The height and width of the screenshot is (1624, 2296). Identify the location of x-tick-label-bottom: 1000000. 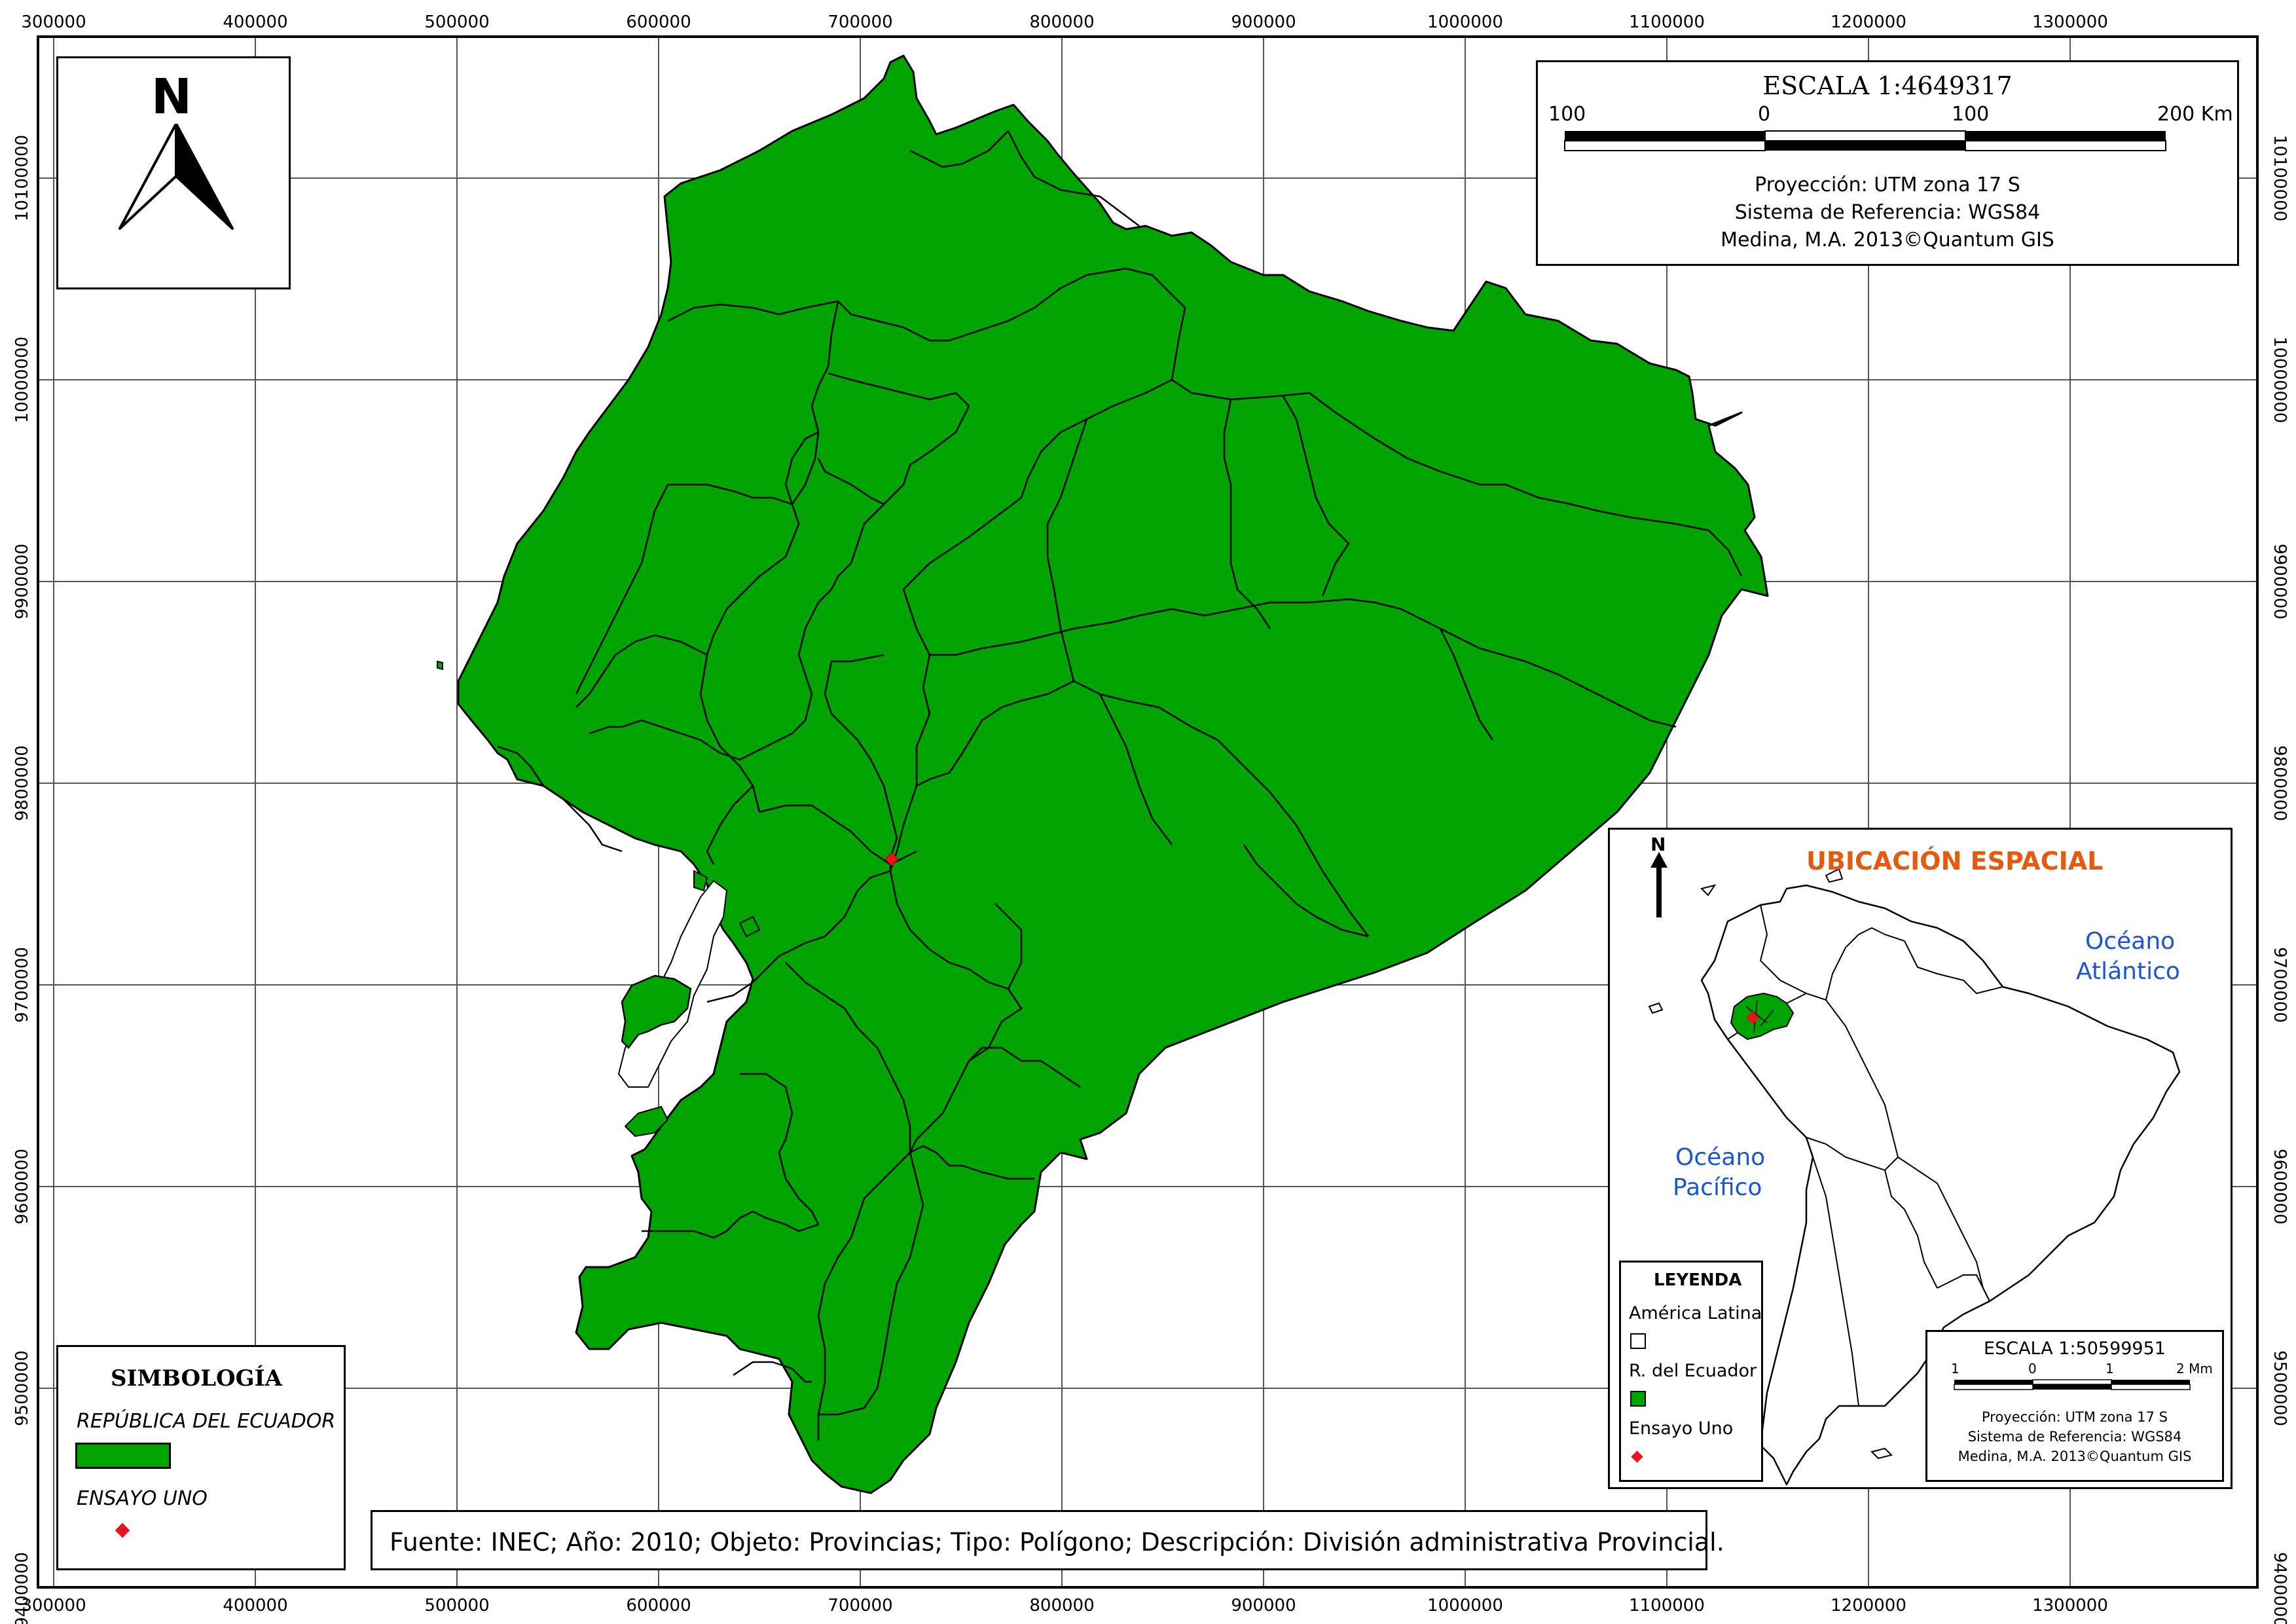
(1465, 1605).